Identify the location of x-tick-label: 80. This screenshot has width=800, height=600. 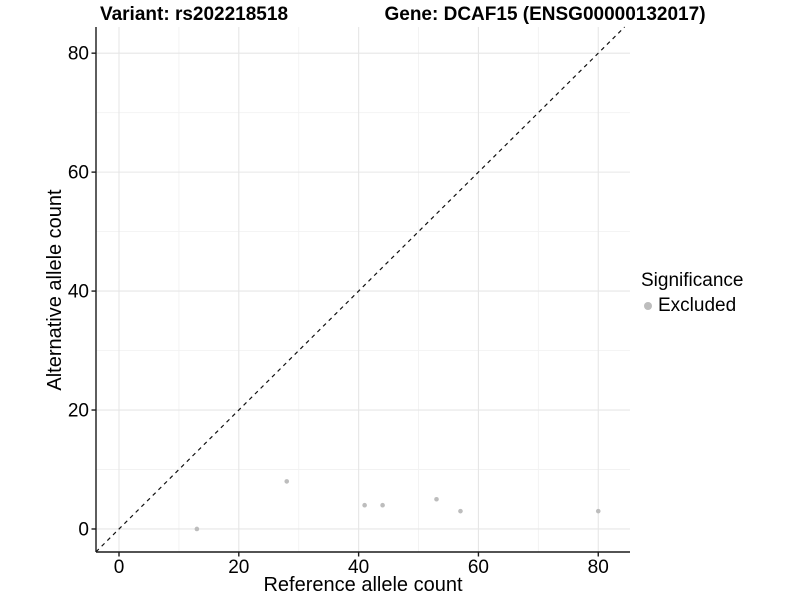
(598, 567).